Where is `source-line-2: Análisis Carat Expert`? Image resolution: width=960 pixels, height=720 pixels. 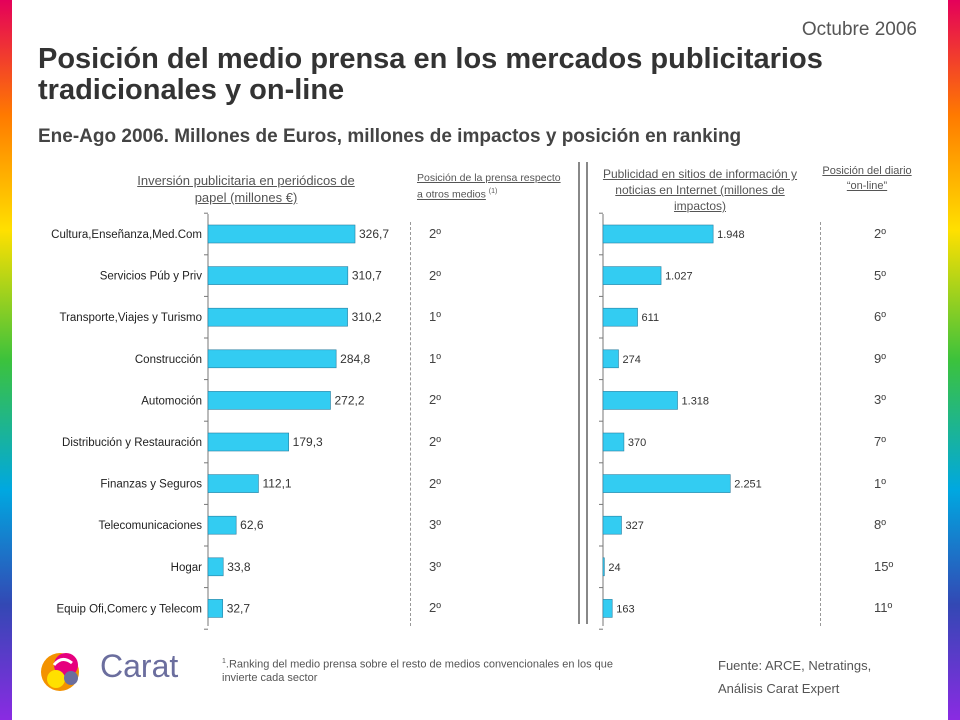 source-line-2: Análisis Carat Expert is located at coordinates (779, 688).